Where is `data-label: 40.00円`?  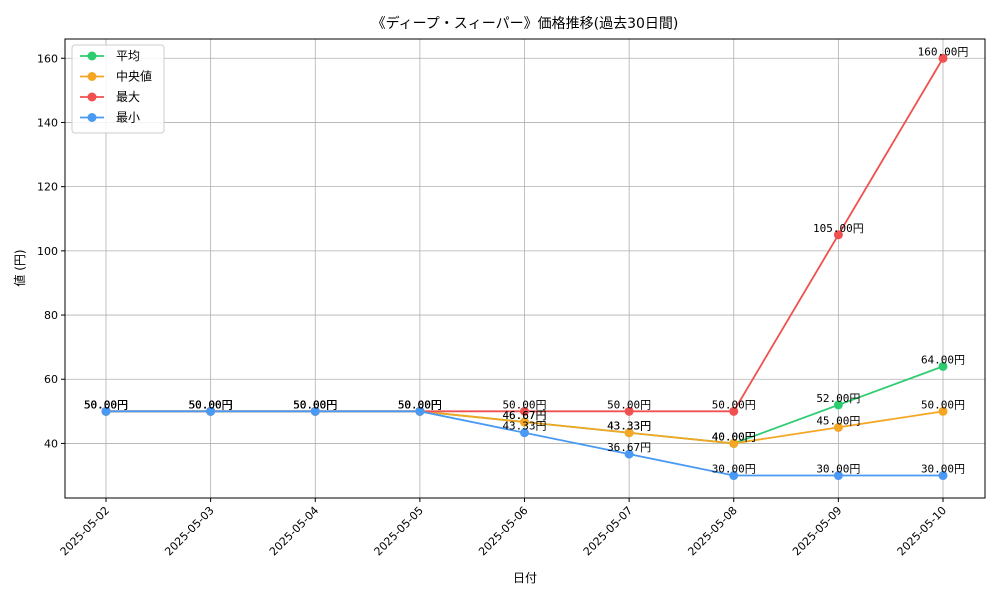
data-label: 40.00円 is located at coordinates (734, 436).